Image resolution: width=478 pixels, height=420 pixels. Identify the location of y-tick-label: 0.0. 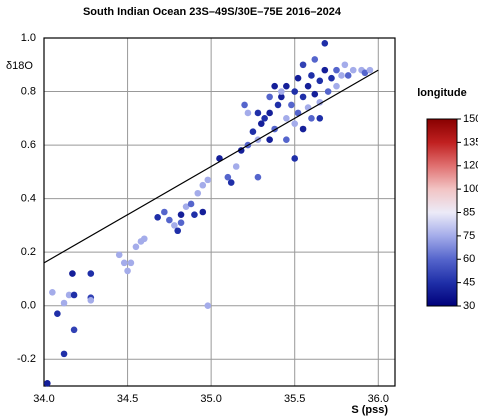
(28, 306).